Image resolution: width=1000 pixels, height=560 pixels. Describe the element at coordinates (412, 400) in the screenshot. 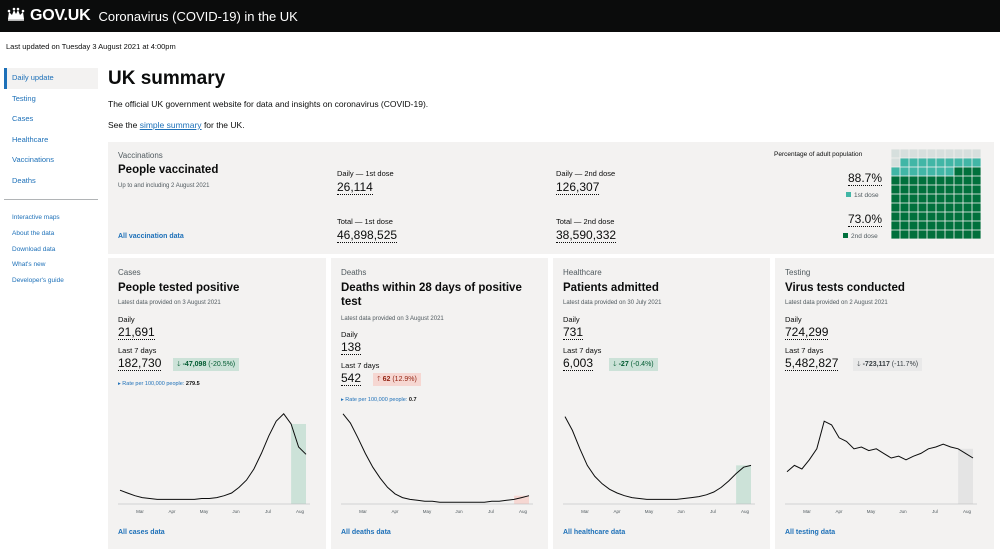

I see `card-rate-value: 0.7` at that location.